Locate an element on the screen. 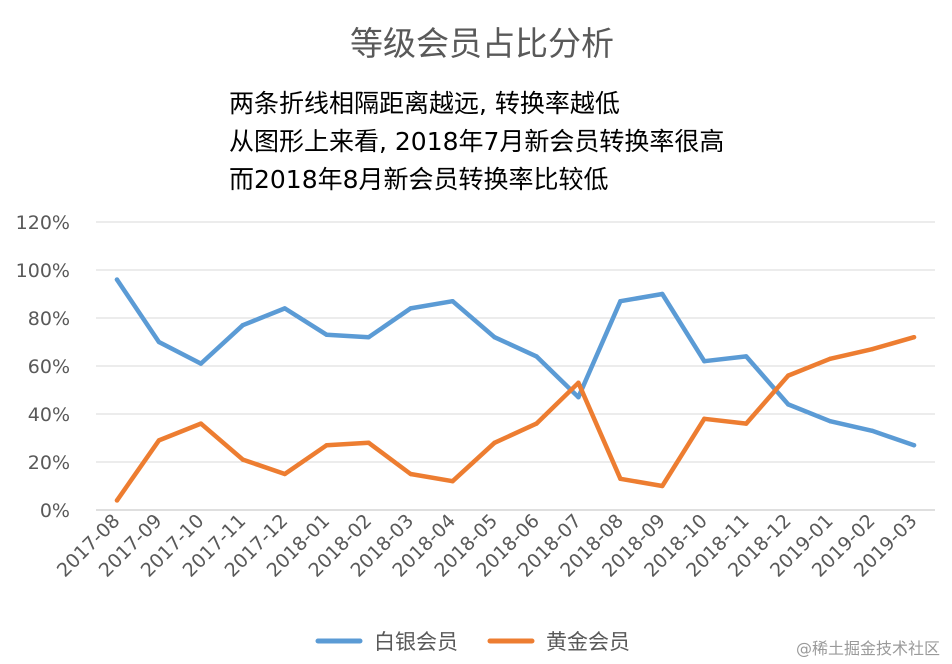 The width and height of the screenshot is (952, 664). y-tick-label: 80% is located at coordinates (49, 319).